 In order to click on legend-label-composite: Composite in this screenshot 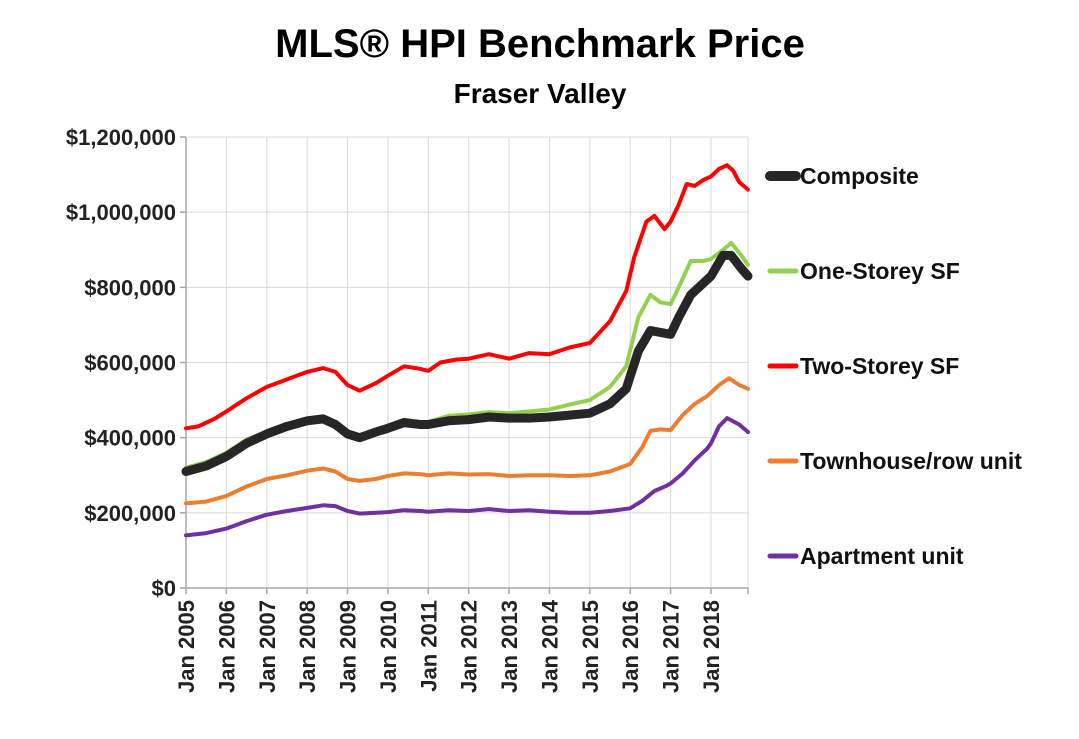, I will do `click(859, 176)`.